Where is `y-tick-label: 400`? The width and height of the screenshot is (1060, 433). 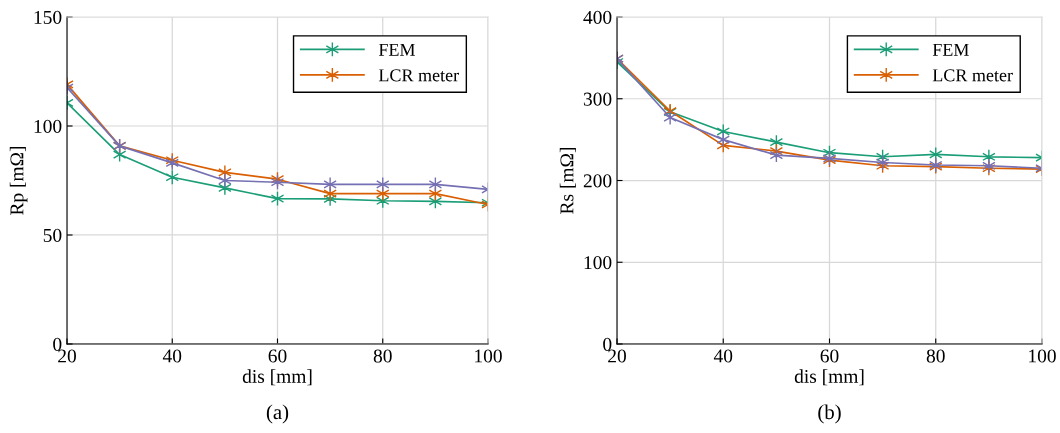
y-tick-label: 400 is located at coordinates (597, 17).